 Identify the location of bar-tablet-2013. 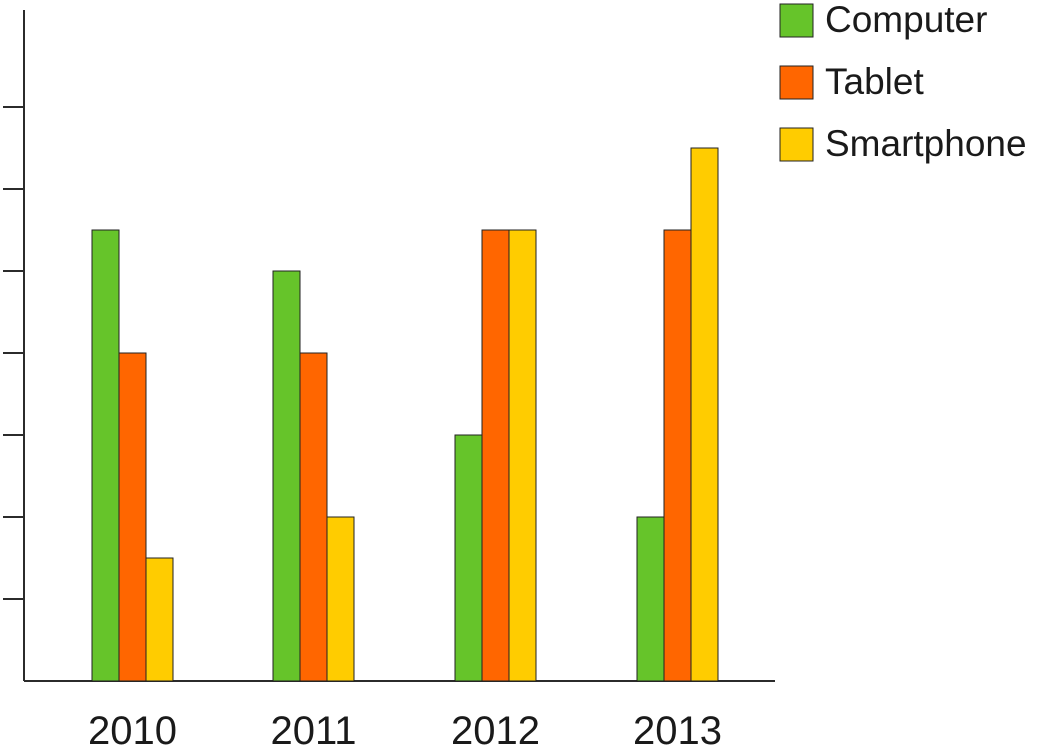
(677, 455).